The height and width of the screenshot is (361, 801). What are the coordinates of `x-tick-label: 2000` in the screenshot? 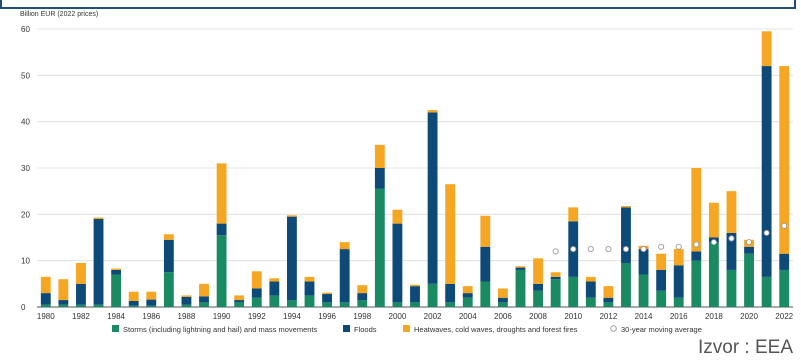 It's located at (398, 316).